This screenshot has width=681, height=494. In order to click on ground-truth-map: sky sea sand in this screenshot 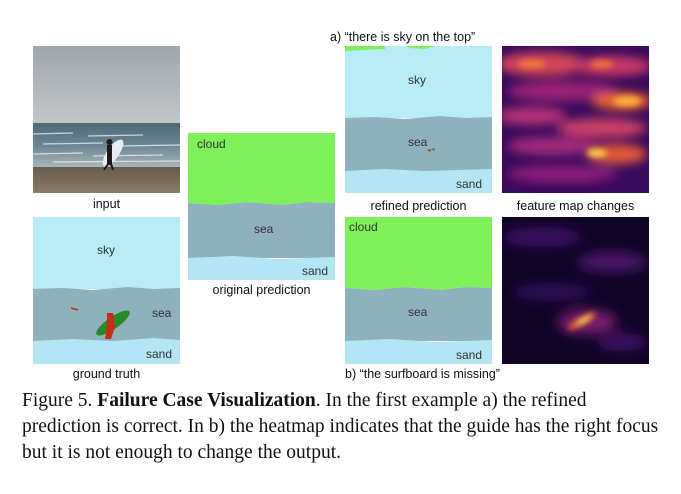, I will do `click(106, 290)`.